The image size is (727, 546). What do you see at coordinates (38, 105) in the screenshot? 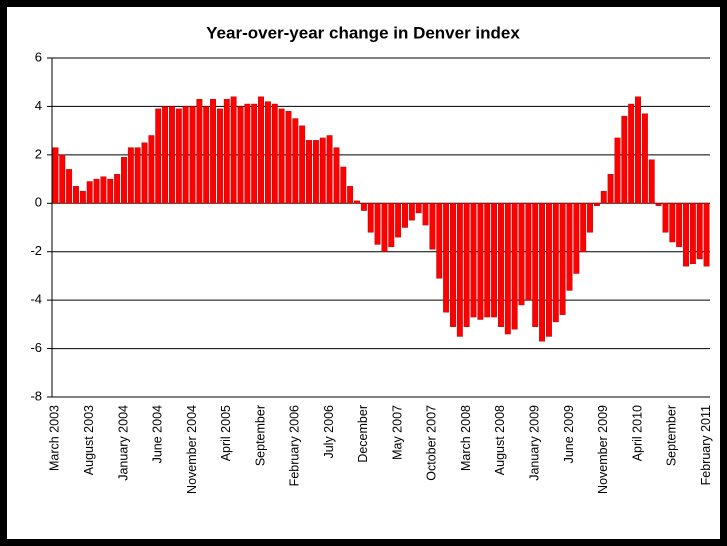
I see `y-tick-label: 4` at bounding box center [38, 105].